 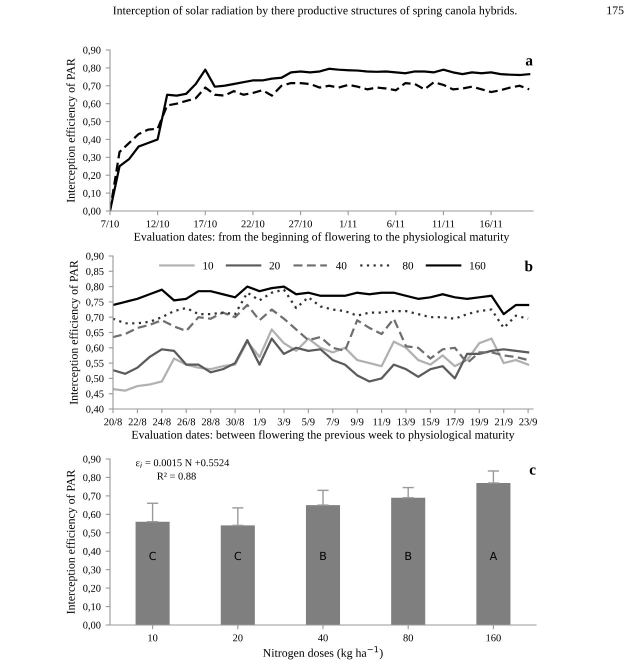 I want to click on y-tick-label: 0,75, so click(x=95, y=303).